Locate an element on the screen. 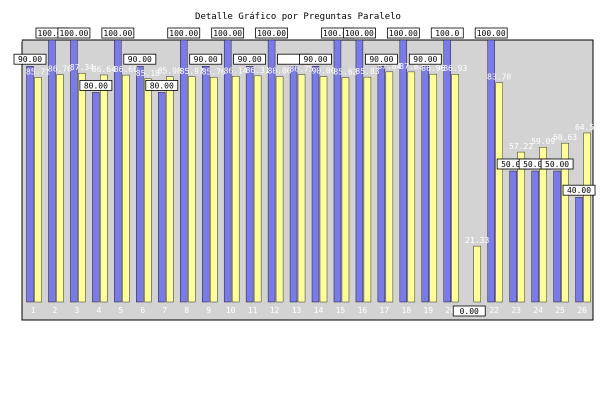 The height and width of the screenshot is (400, 600). x-tick-label: 25 is located at coordinates (560, 310).